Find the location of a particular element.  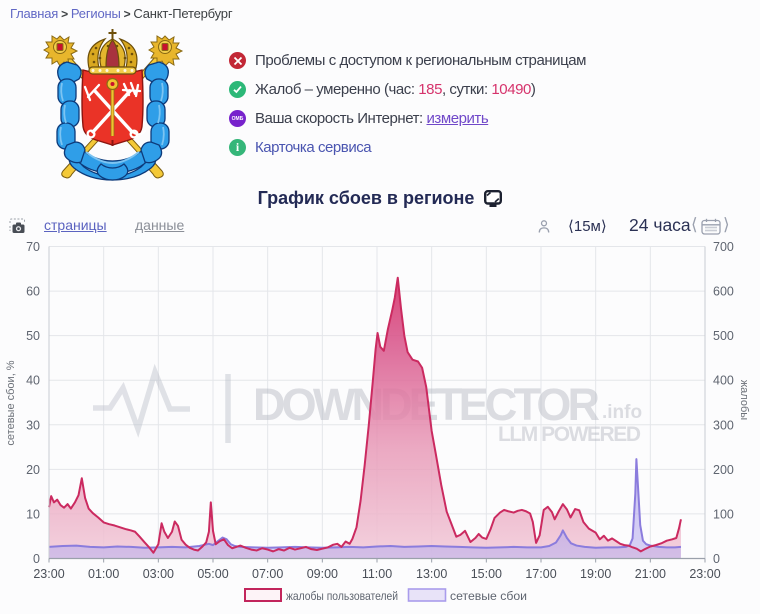

svg-text: 60 is located at coordinates (33, 292).